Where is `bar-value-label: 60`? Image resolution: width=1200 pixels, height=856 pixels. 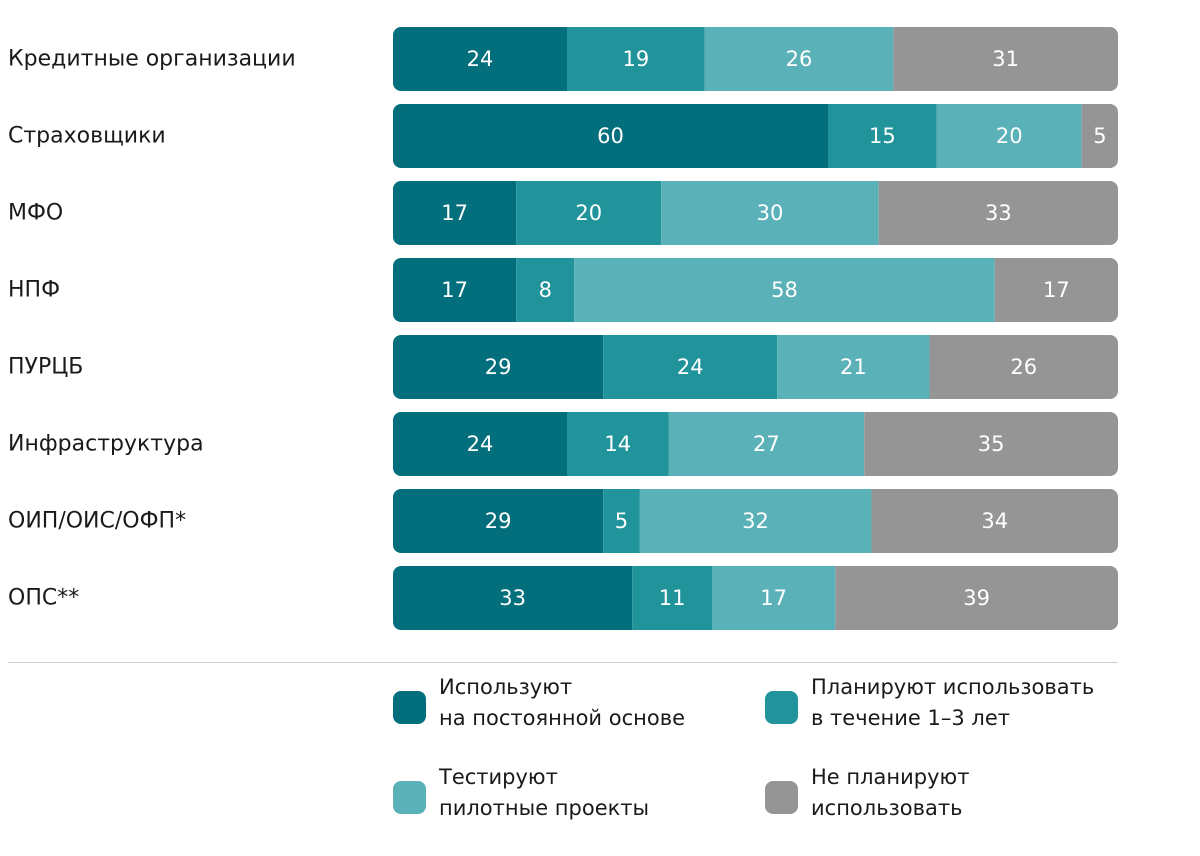 bar-value-label: 60 is located at coordinates (610, 136).